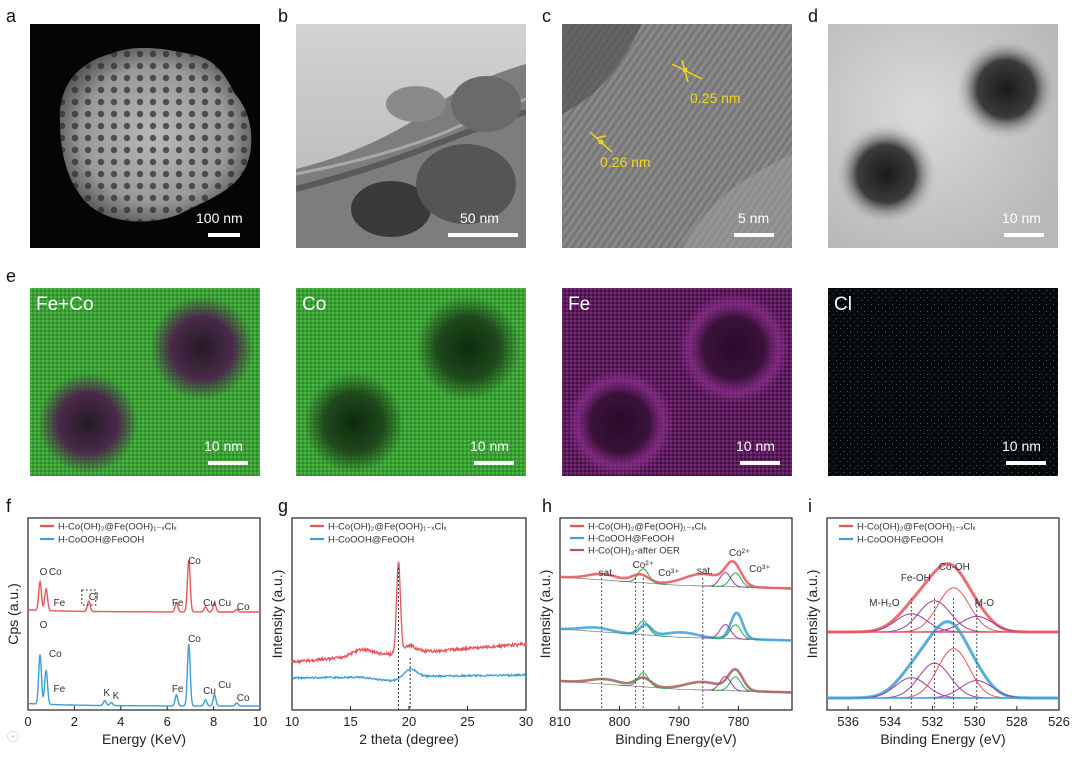  Describe the element at coordinates (754, 218) in the screenshot. I see `scale-bar-label: 5 nm` at that location.